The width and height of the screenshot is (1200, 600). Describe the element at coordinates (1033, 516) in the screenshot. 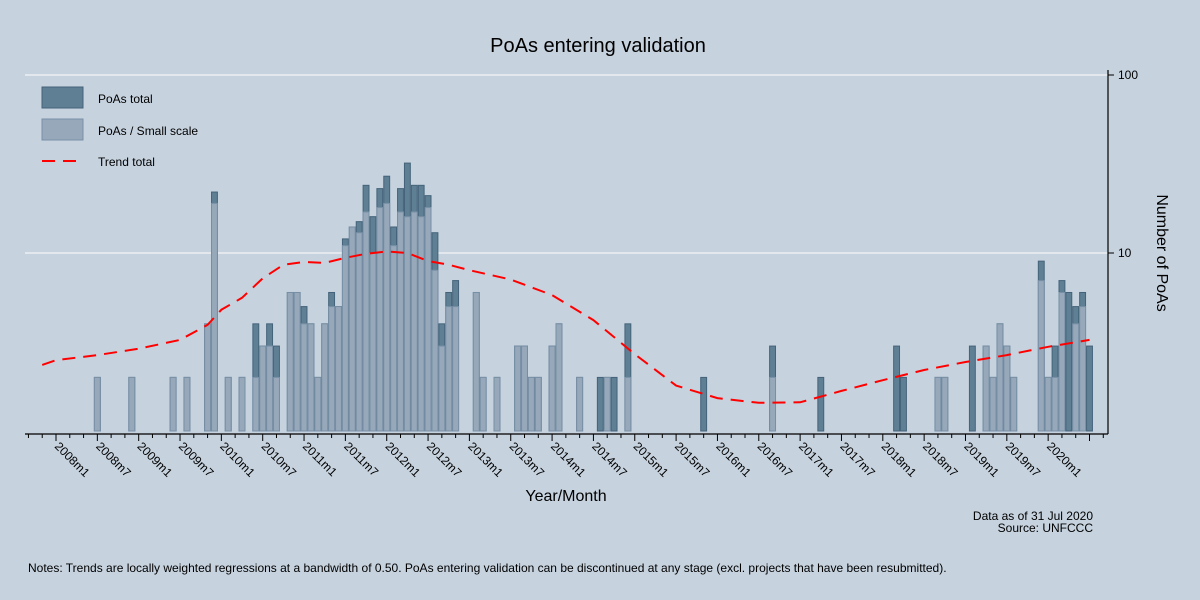

I see `data-as-of: Data as of 31 Jul 2020` at that location.